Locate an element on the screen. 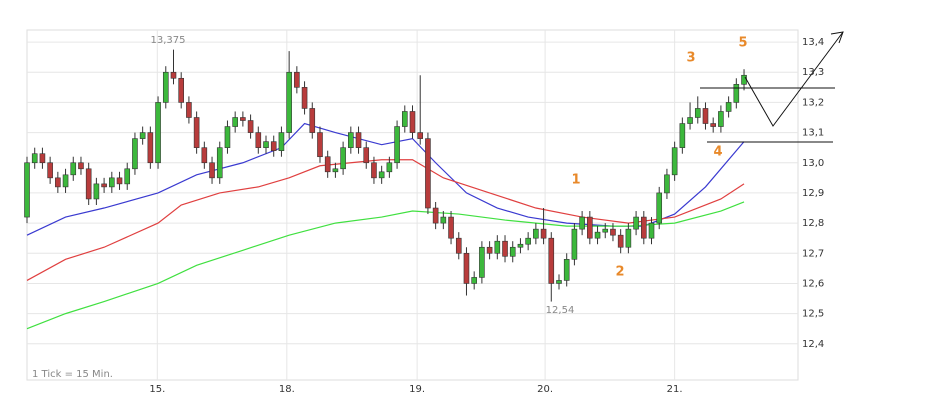 The width and height of the screenshot is (943, 417). y-tick-label: 12,6 is located at coordinates (813, 283).